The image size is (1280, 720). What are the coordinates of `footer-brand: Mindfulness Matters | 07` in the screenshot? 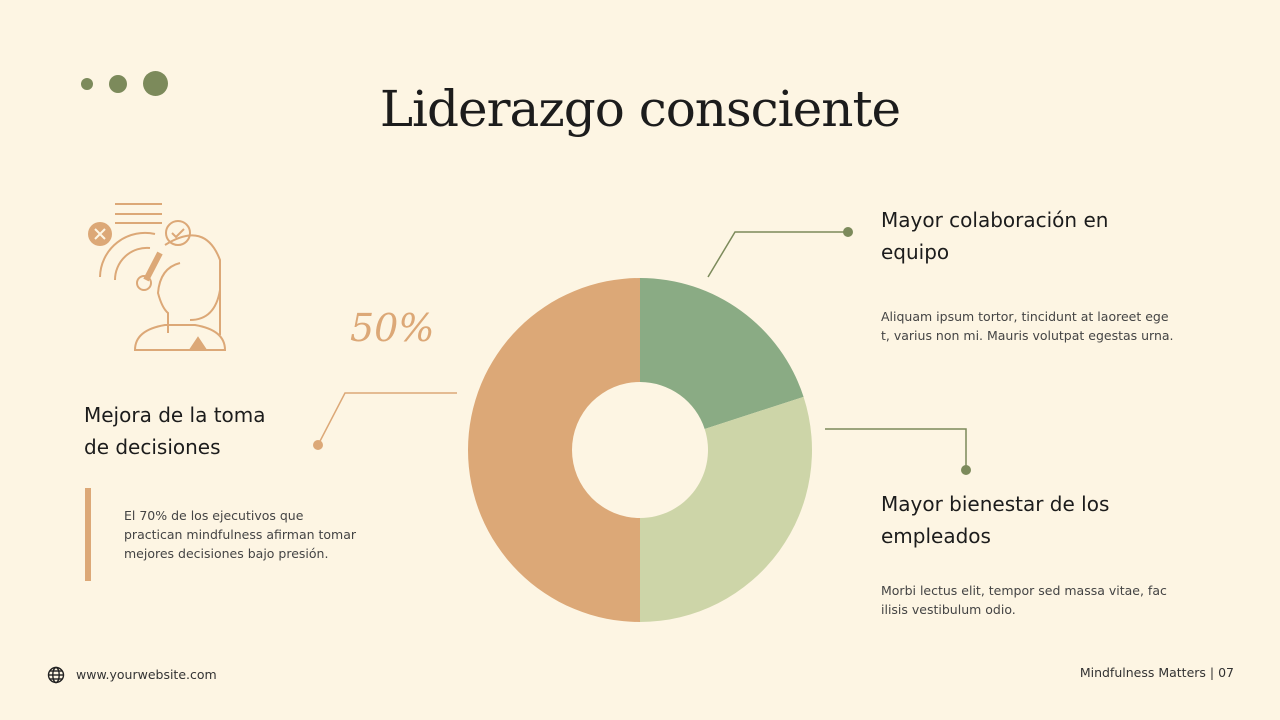 It's located at (1156, 672).